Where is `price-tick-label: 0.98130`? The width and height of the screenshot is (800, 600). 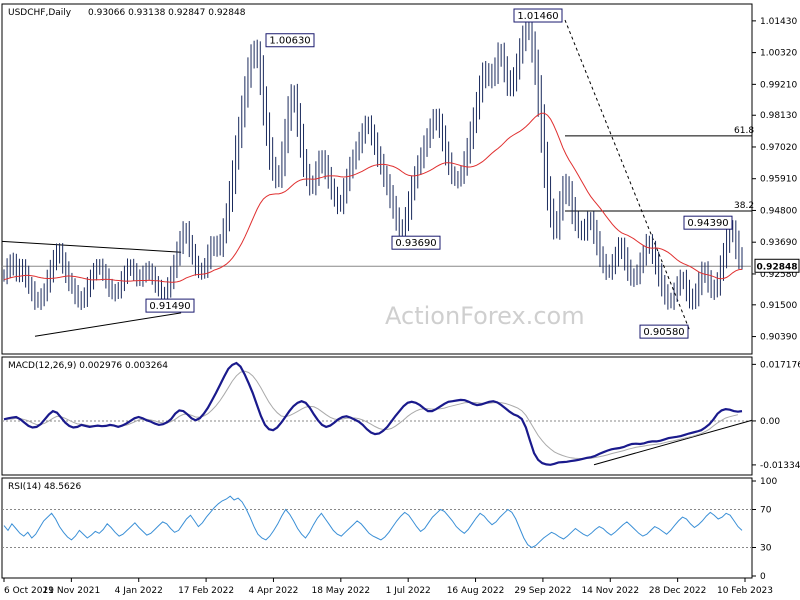 price-tick-label: 0.98130 is located at coordinates (778, 116).